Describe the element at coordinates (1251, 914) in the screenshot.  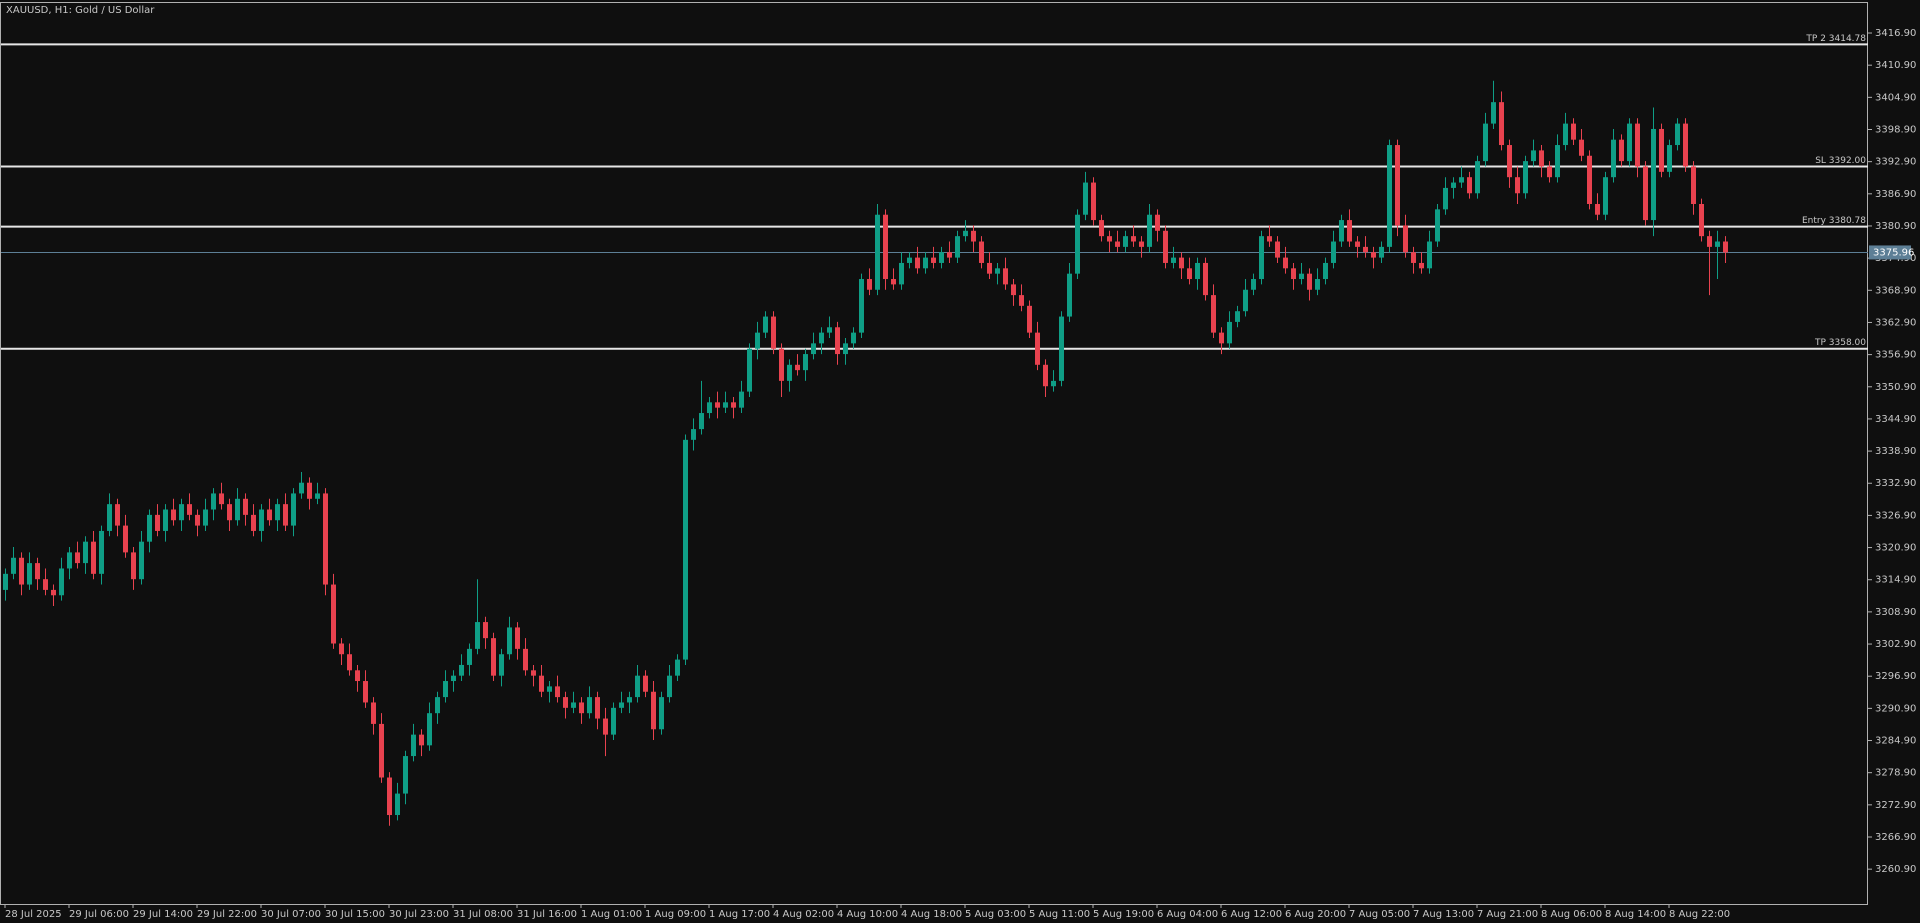
I see `x-tick-label: 6 Aug 12:00` at that location.